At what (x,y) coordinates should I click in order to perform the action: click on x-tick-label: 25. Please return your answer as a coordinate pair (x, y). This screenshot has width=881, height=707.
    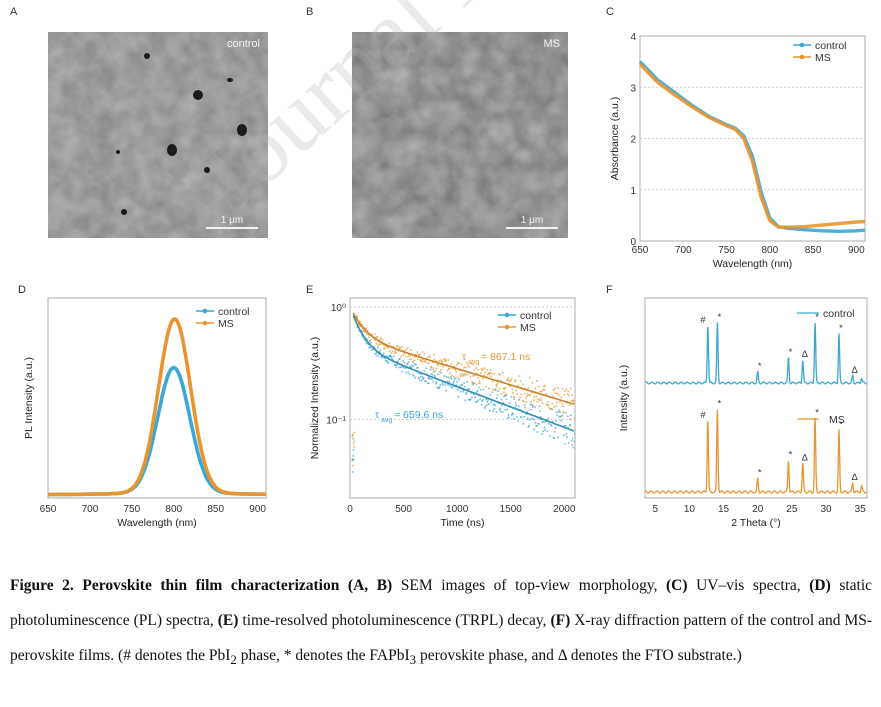
    Looking at the image, I should click on (792, 509).